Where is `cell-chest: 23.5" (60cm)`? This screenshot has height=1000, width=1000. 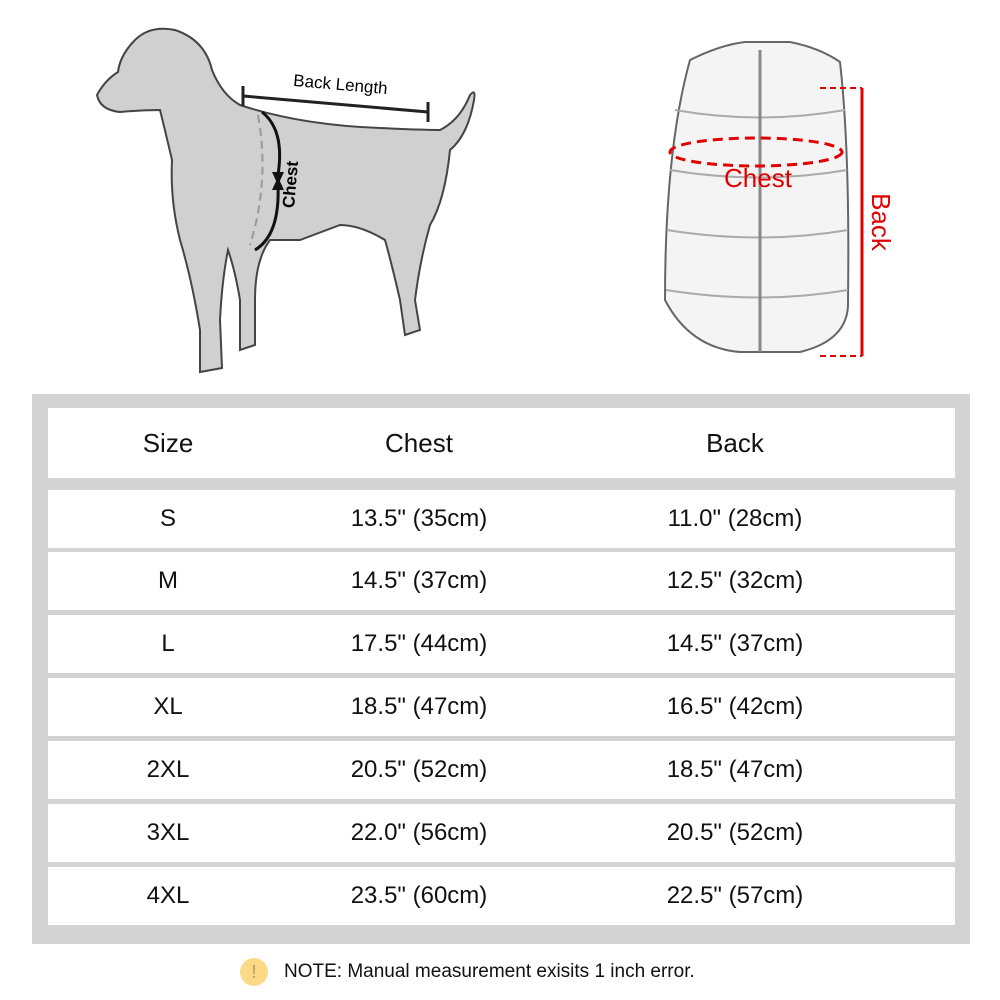
cell-chest: 23.5" (60cm) is located at coordinates (419, 895).